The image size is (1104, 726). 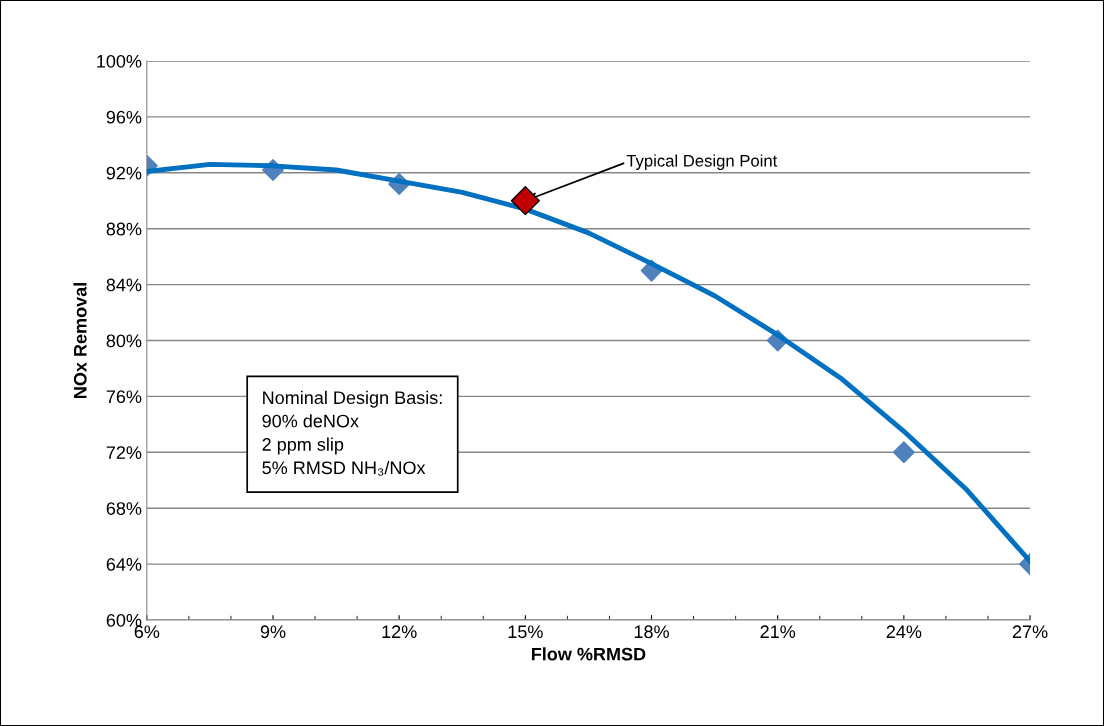 I want to click on y-tick-label: 68%, so click(x=124, y=508).